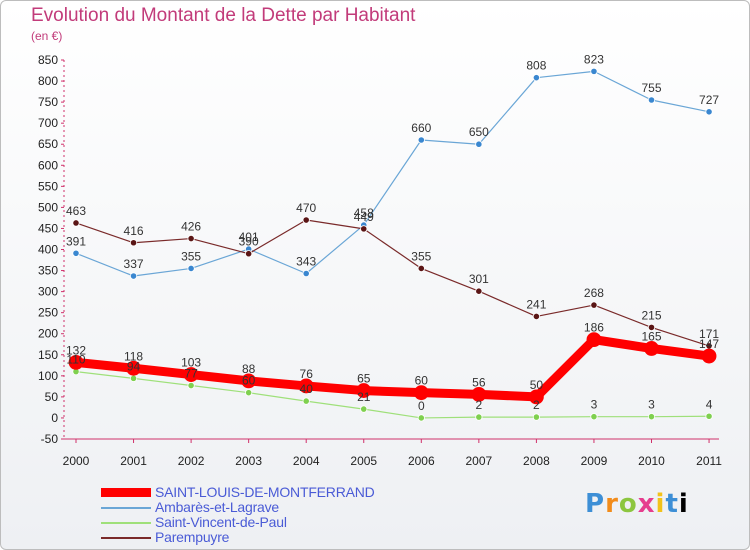 This screenshot has height=550, width=750. What do you see at coordinates (192, 537) in the screenshot?
I see `legend-label-parempuyre: Parempuyre` at bounding box center [192, 537].